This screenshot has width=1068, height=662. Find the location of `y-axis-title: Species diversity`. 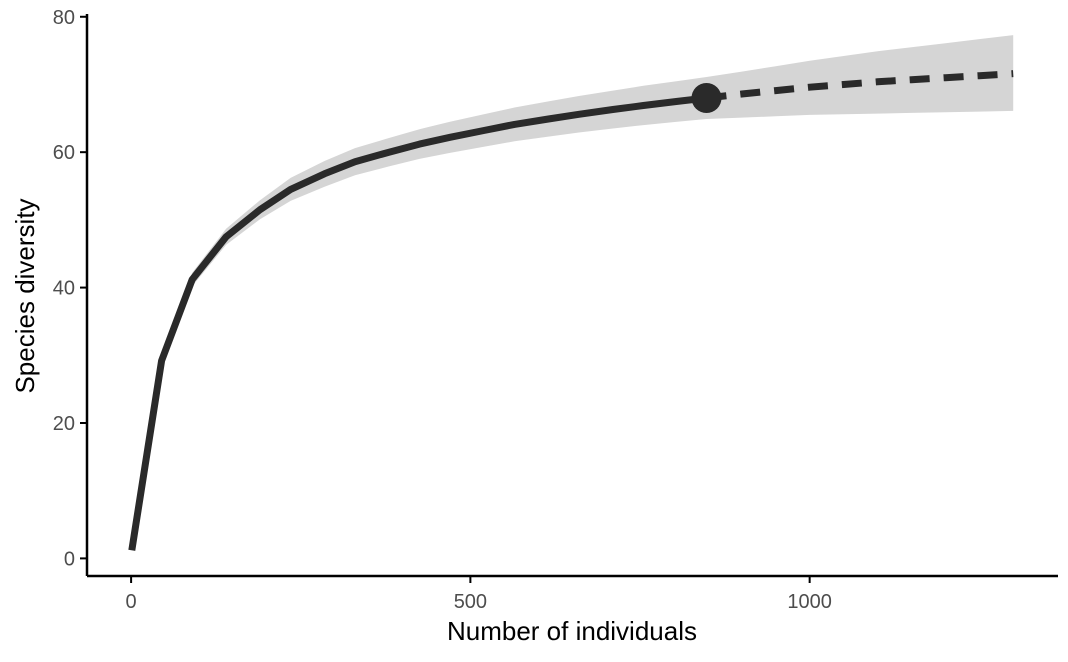

y-axis-title: Species diversity is located at coordinates (25, 295).